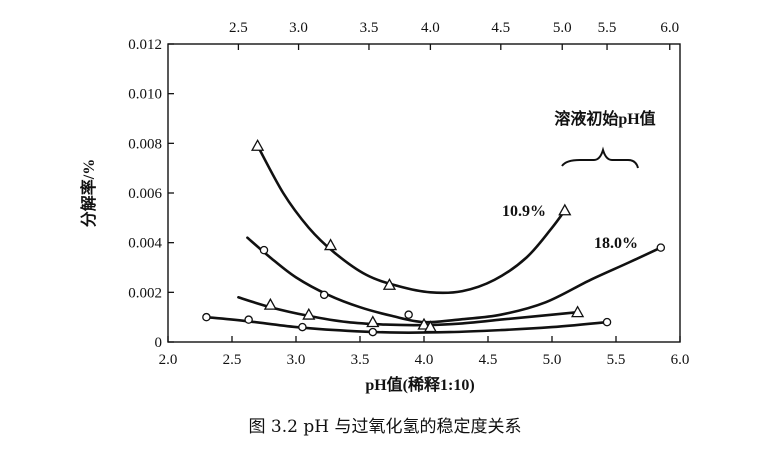 The width and height of the screenshot is (770, 452). I want to click on figure-caption: 图 3.2 pH 与过氧化氢的稳定度关系, so click(385, 427).